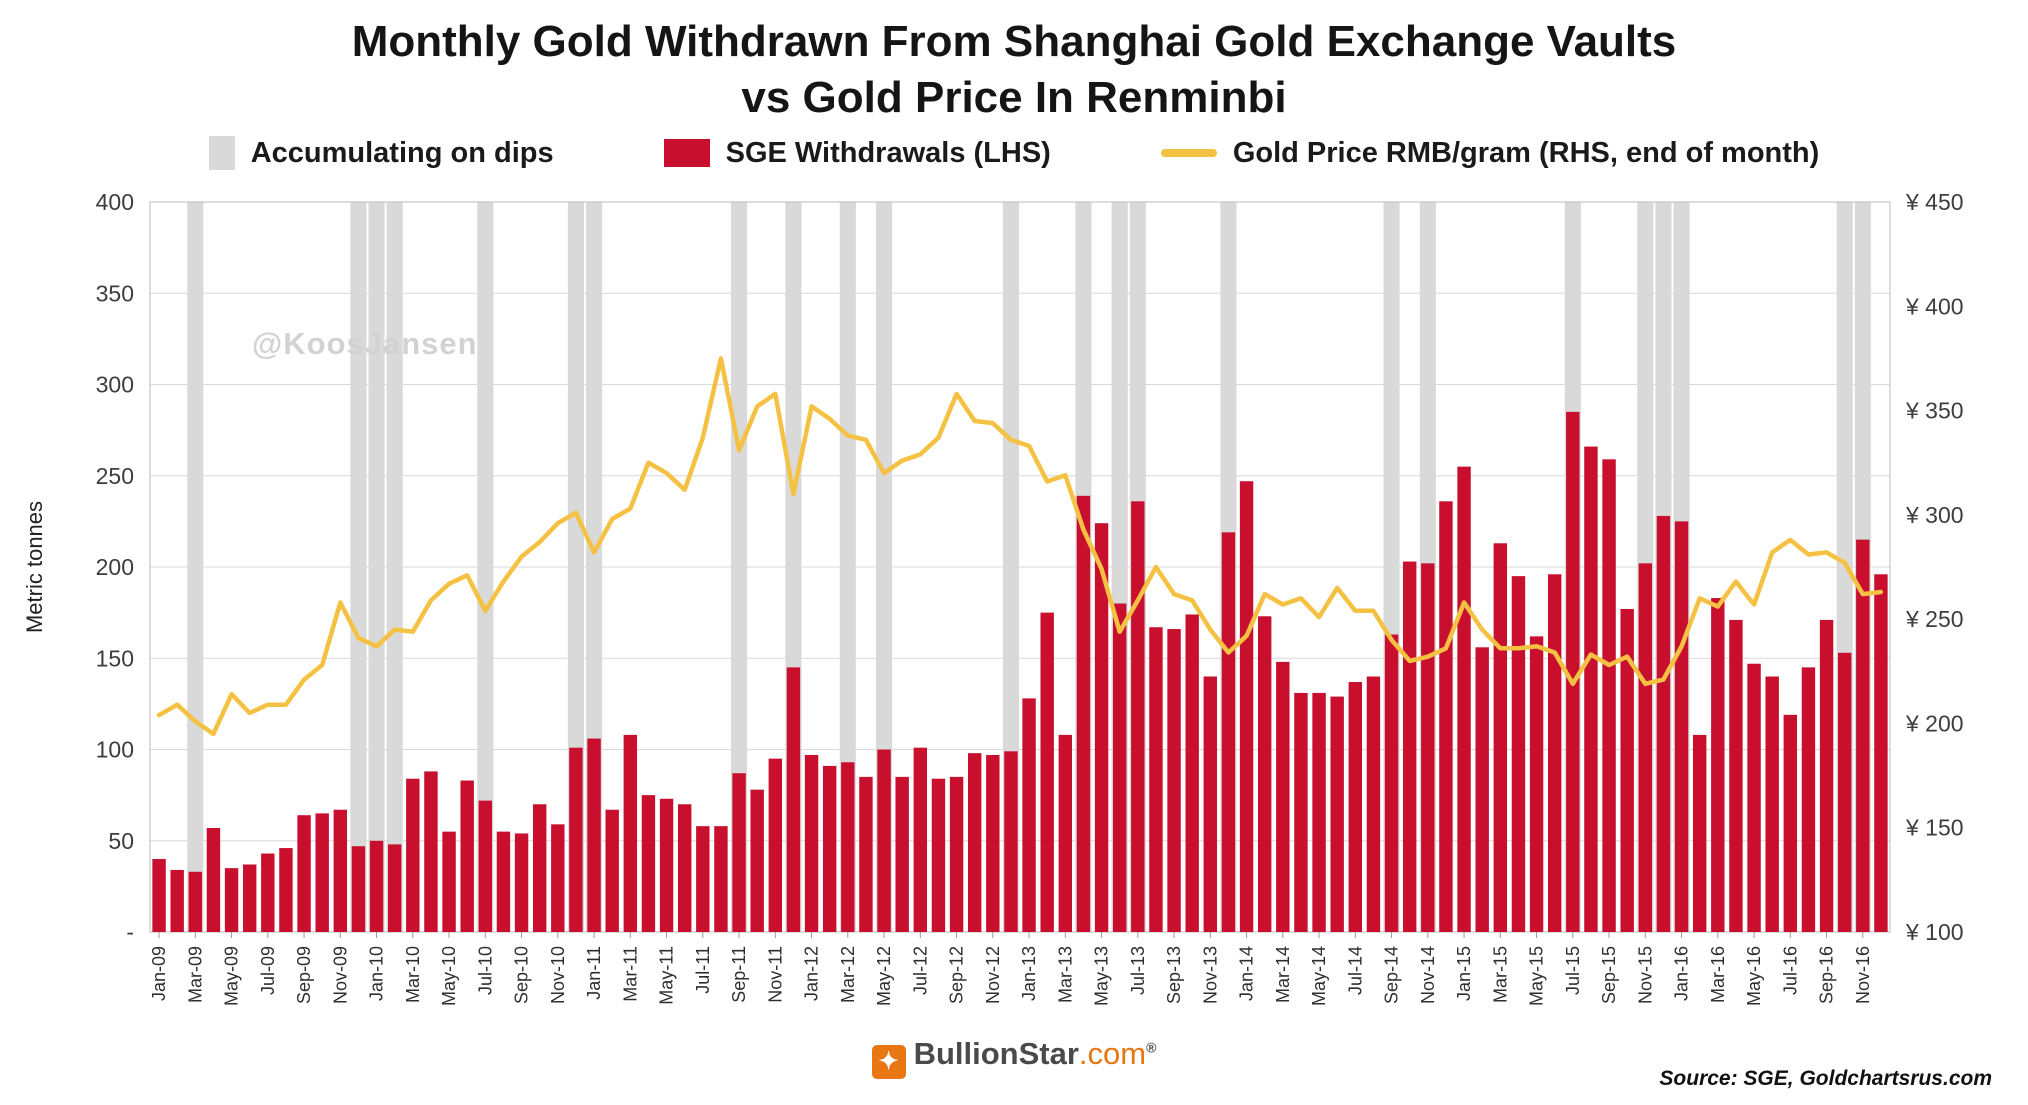 The width and height of the screenshot is (2028, 1105). What do you see at coordinates (413, 974) in the screenshot?
I see `x-axis-label: Mar-10` at bounding box center [413, 974].